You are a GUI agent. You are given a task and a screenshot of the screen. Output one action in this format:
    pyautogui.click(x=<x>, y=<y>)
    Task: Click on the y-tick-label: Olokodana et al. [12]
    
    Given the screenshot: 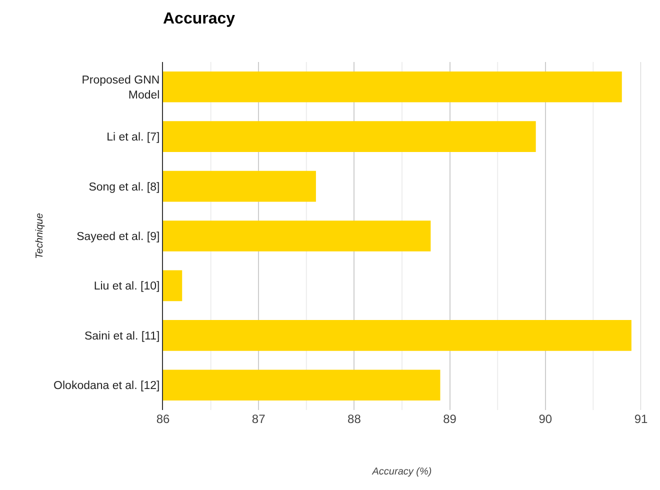 What is the action you would take?
    pyautogui.click(x=107, y=386)
    